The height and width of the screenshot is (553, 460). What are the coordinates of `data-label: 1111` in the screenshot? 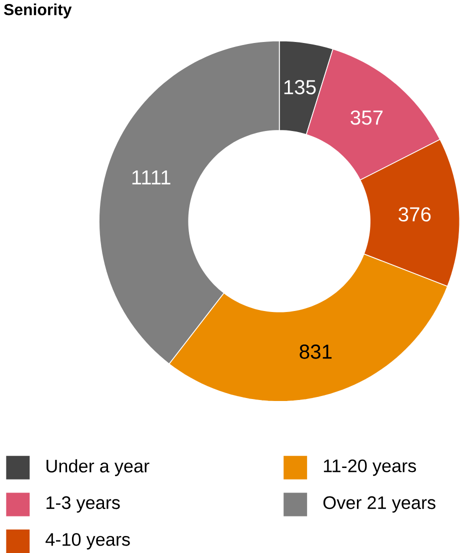 It's located at (151, 177).